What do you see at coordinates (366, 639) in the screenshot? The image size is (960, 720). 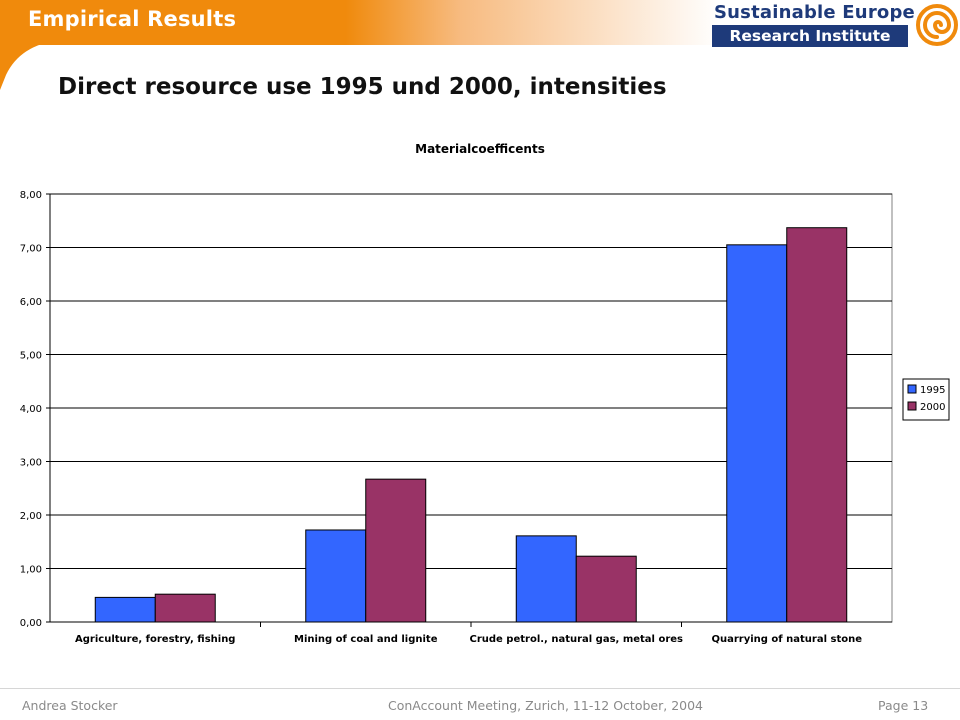 I see `x-tick-label: Mining of coal and lignite` at bounding box center [366, 639].